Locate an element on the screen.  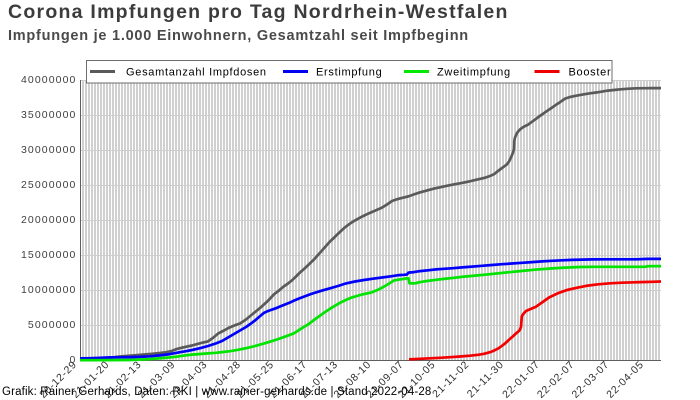
svg-text: 30000000 is located at coordinates (49, 150).